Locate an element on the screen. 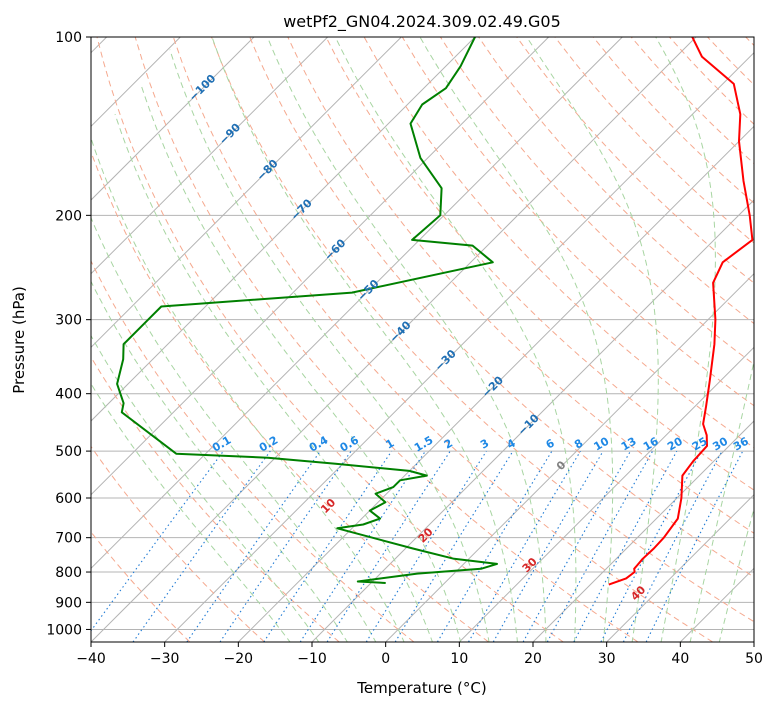 This screenshot has width=775, height=708. x-axis-label: Temperature (°C) is located at coordinates (421, 688).